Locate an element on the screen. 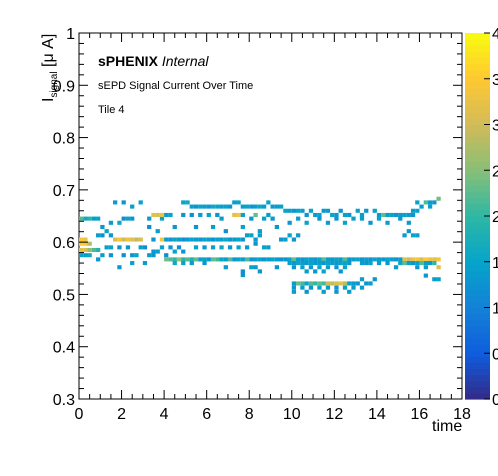 The height and width of the screenshot is (476, 498). y-tick-label: 0.3 is located at coordinates (64, 400).